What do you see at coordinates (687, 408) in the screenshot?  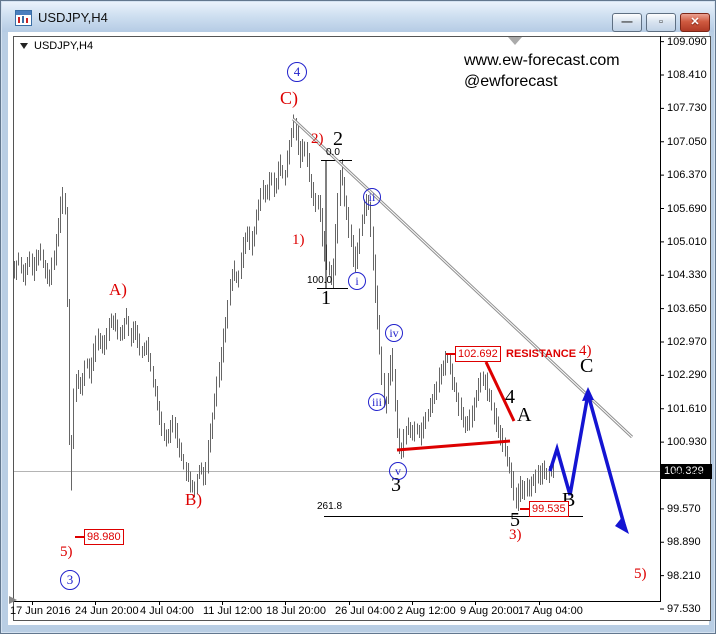 I see `y-axis-label: 101.610` at bounding box center [687, 408].